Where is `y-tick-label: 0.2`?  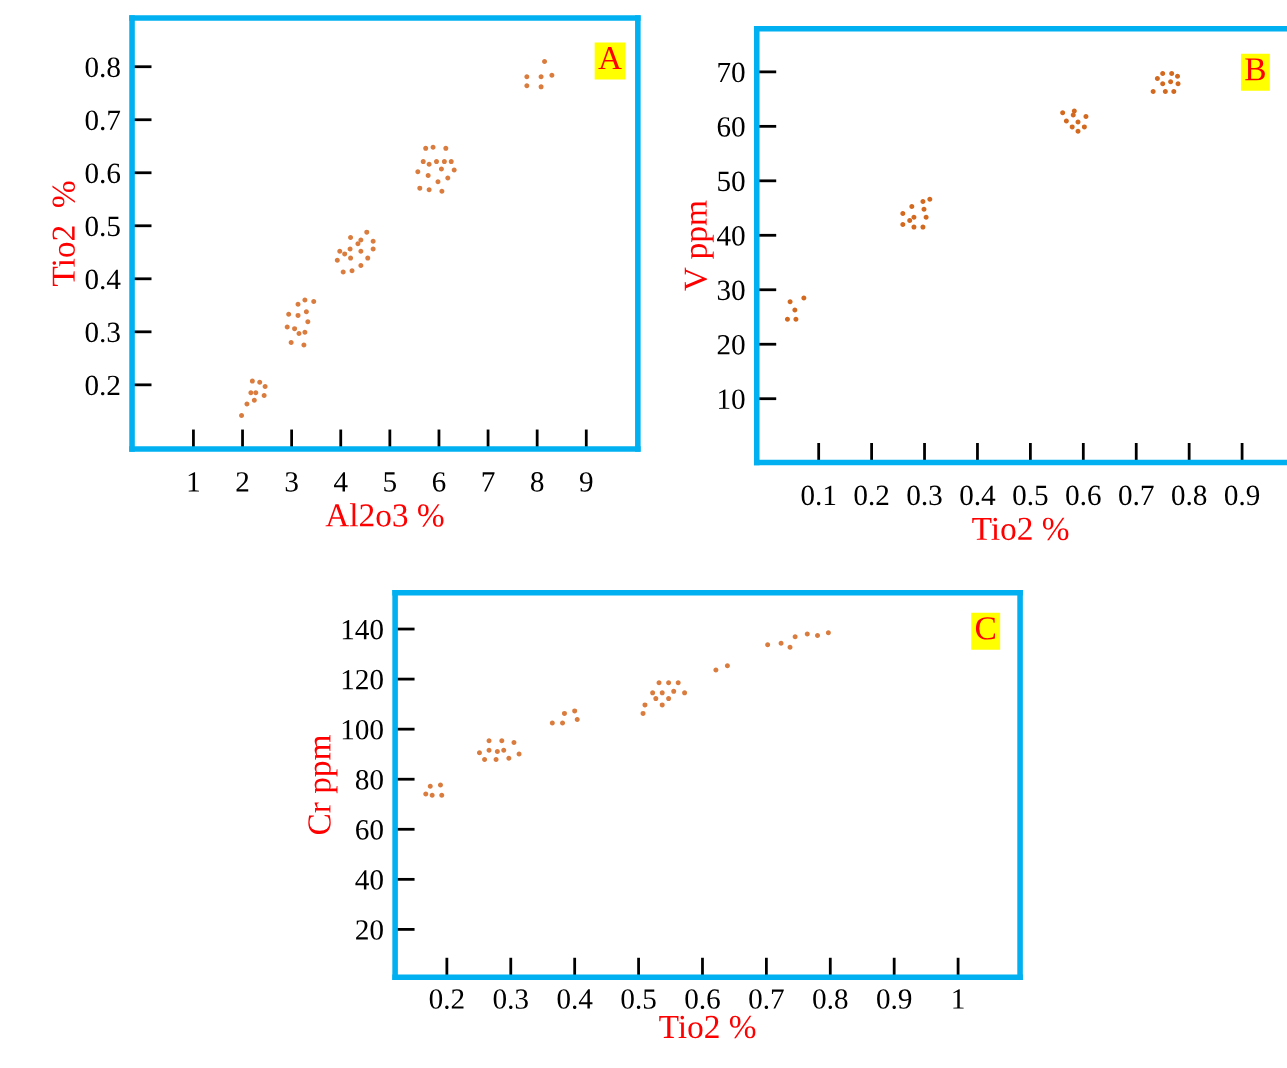
y-tick-label: 0.2 is located at coordinates (102, 385).